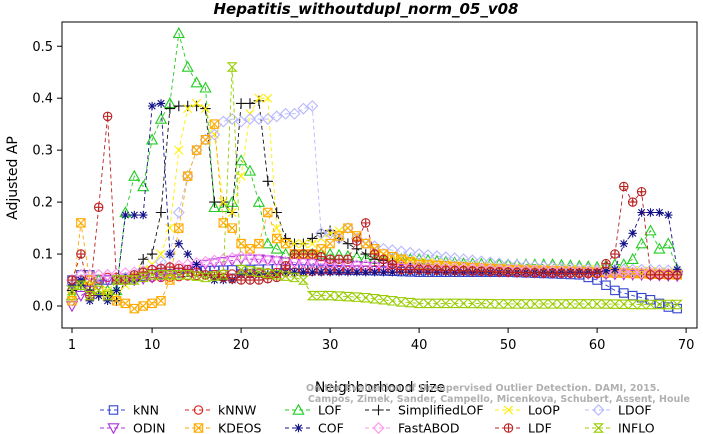 Image resolution: width=703 pixels, height=434 pixels. What do you see at coordinates (198, 410) in the screenshot?
I see `legend-marker-knnw` at bounding box center [198, 410].